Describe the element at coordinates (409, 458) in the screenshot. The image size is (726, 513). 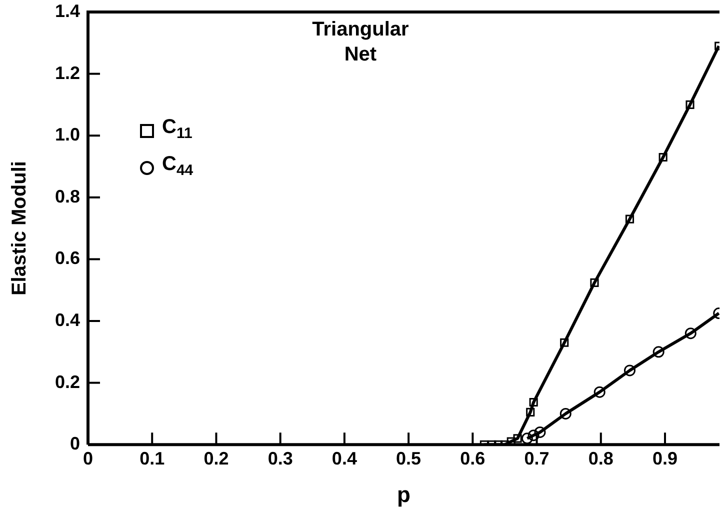
I see `x-tick-label: 0.5` at that location.